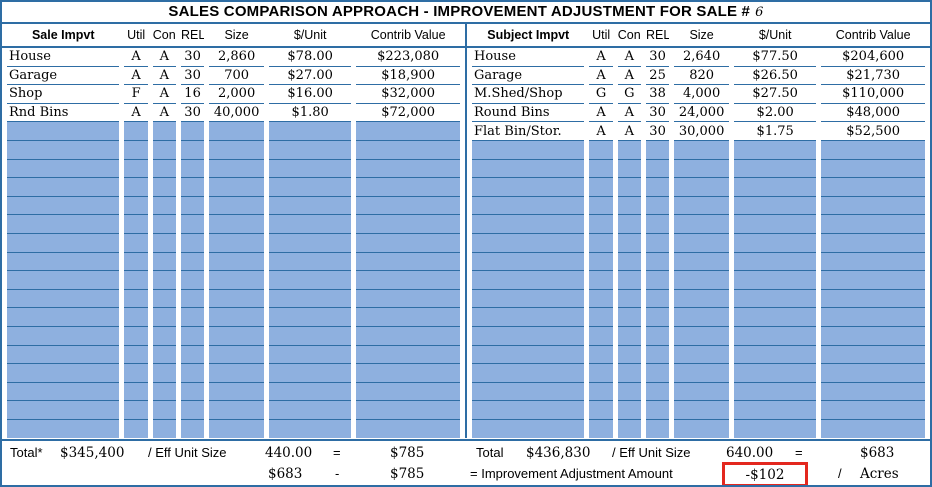 Image resolution: width=932 pixels, height=487 pixels. I want to click on cell-cond: G, so click(629, 94).